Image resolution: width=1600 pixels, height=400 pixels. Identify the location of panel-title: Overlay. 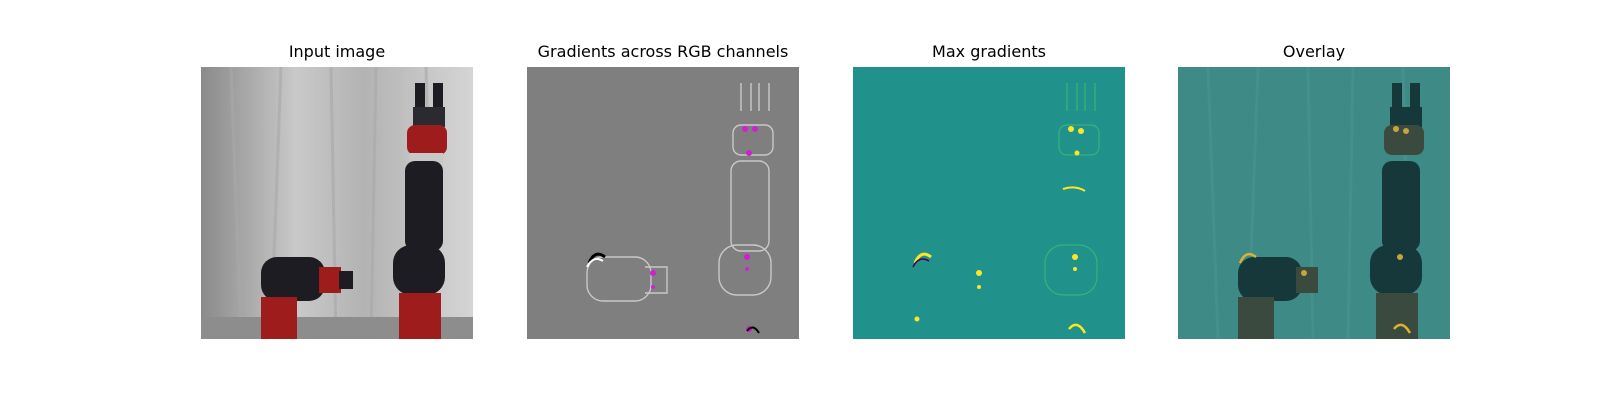
(1314, 51).